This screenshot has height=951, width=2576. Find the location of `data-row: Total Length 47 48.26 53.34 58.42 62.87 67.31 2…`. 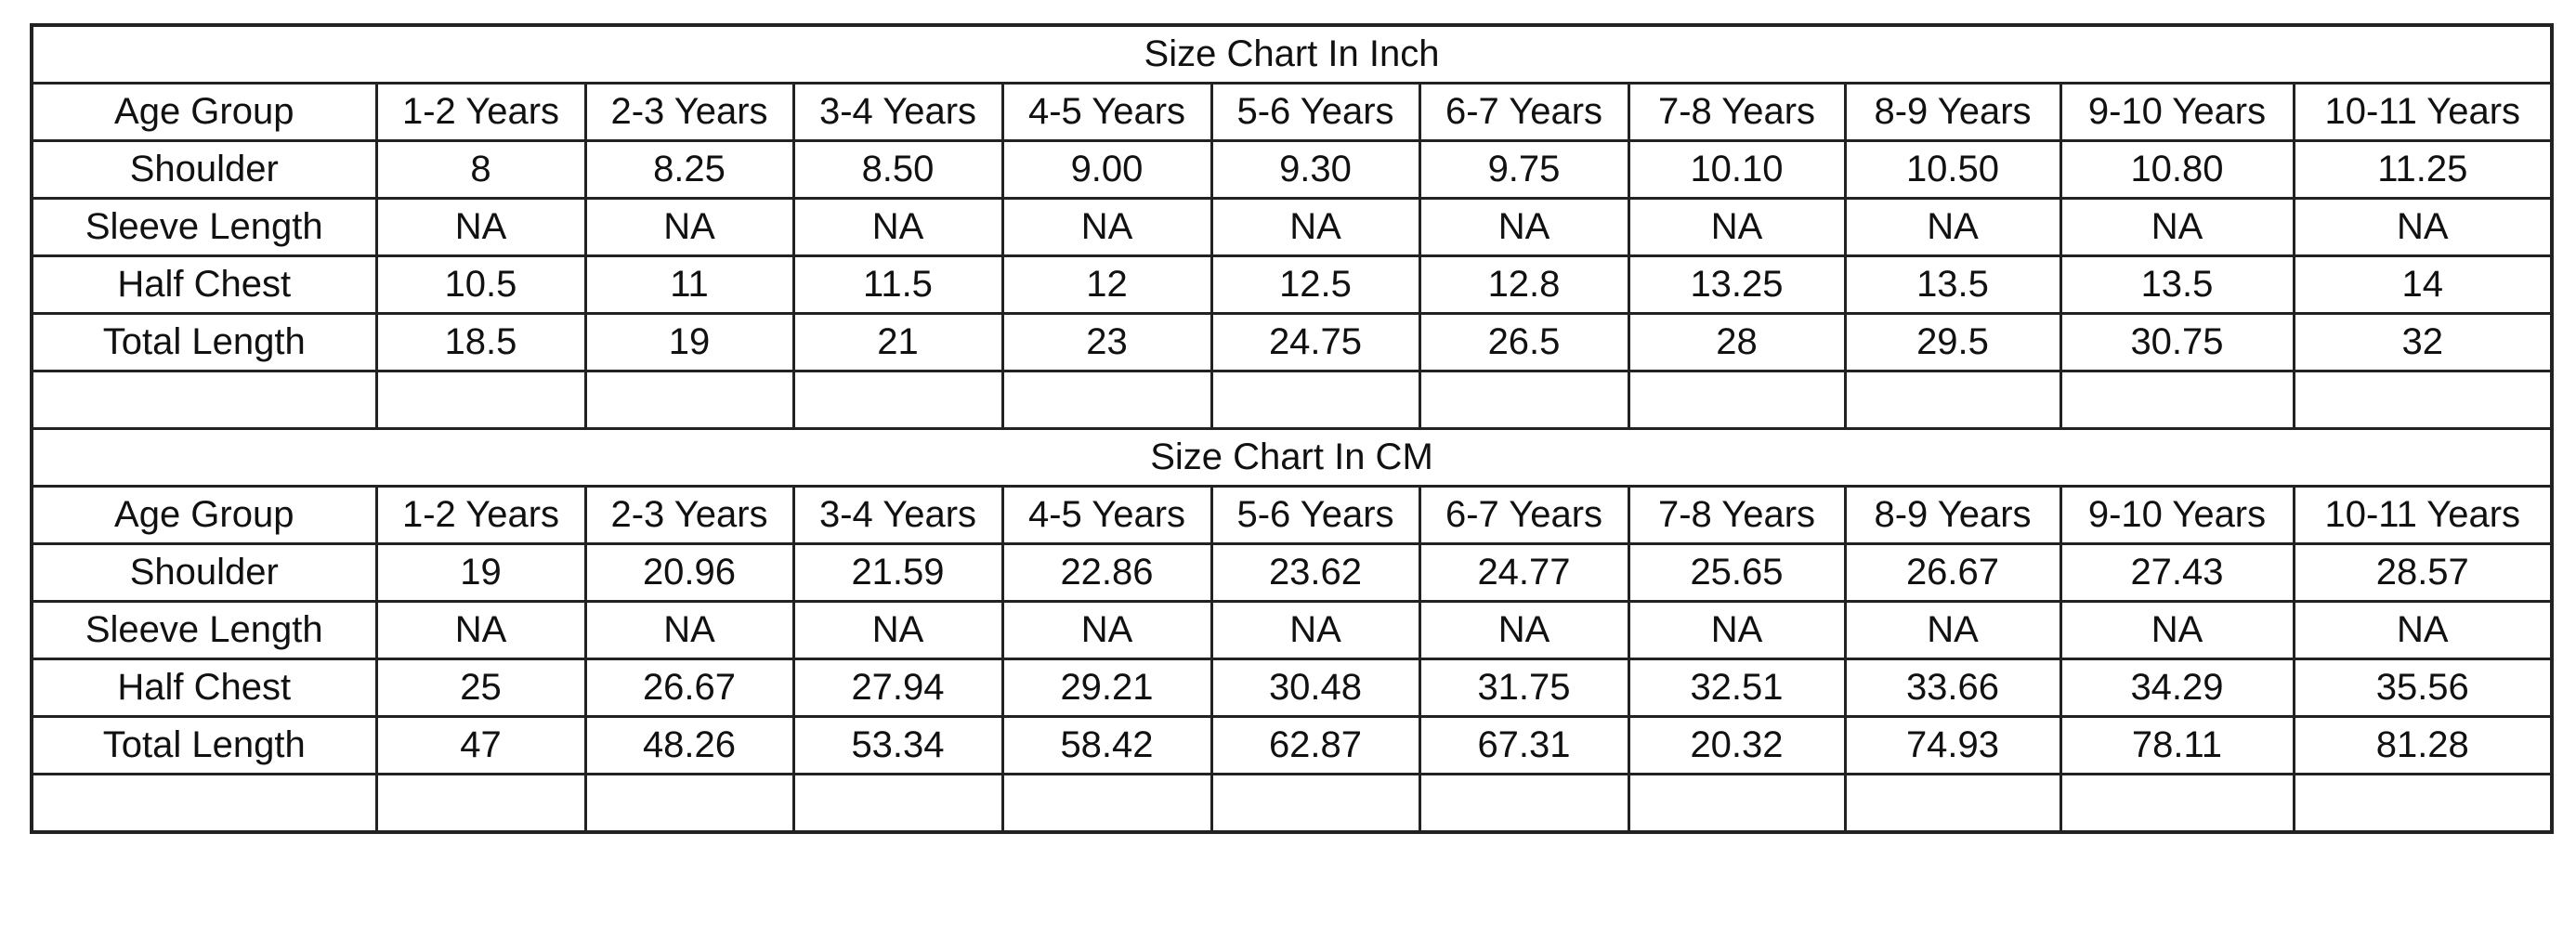

data-row: Total Length 47 48.26 53.34 58.42 62.87 67.31 2… is located at coordinates (1292, 745).